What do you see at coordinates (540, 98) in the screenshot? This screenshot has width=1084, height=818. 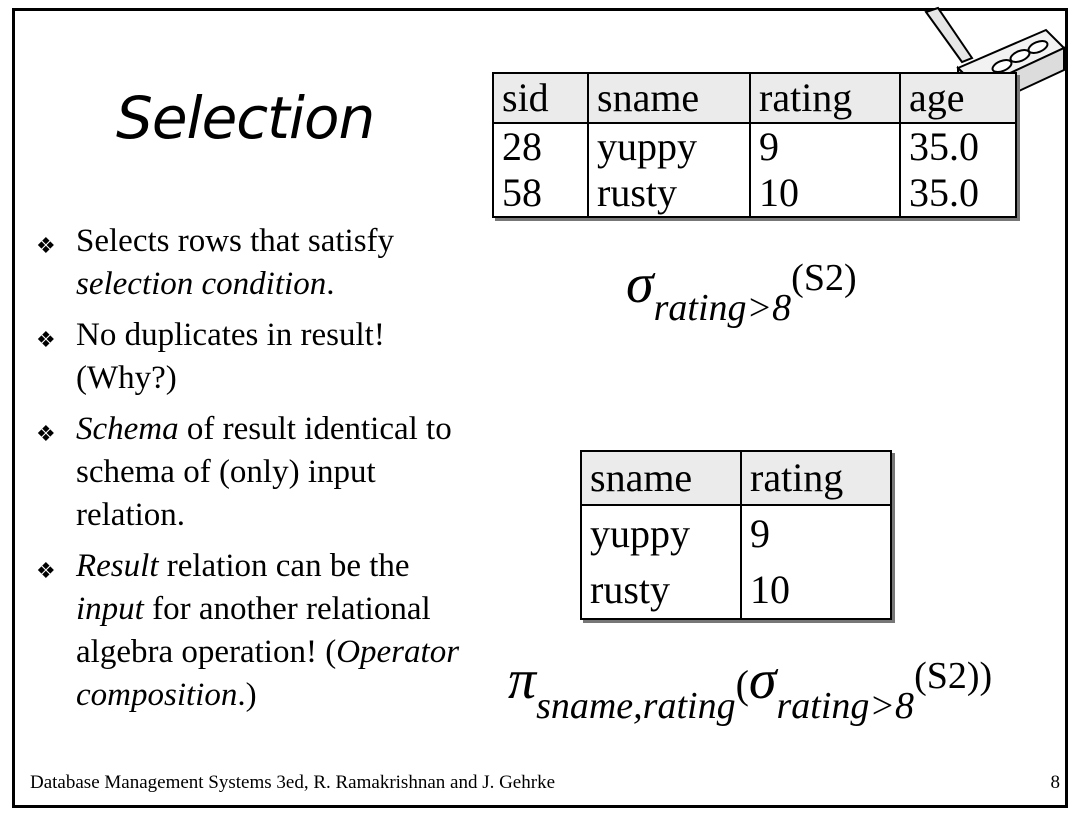 I see `column-header: sid` at bounding box center [540, 98].